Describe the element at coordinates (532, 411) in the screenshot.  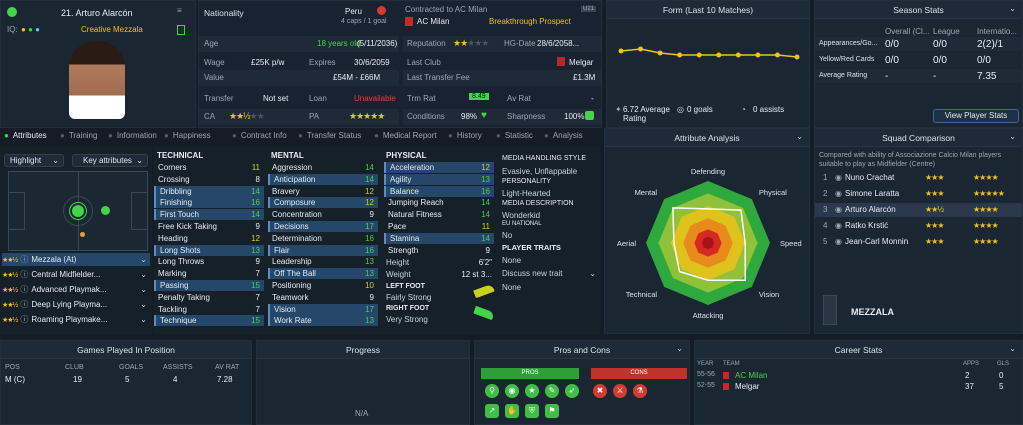
I see `pro-shield-icon: ⛨` at that location.